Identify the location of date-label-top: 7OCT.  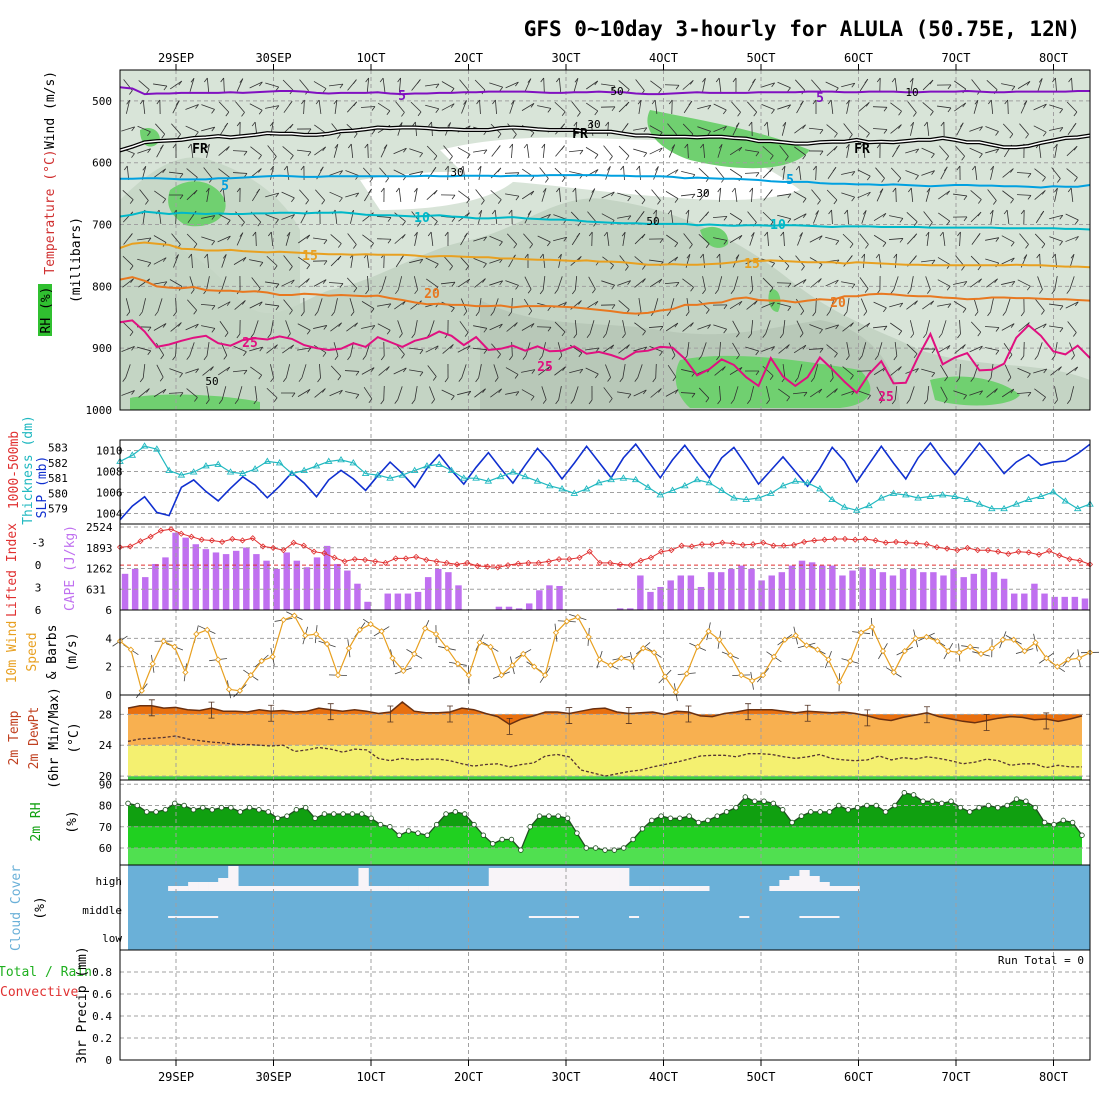
(956, 58).